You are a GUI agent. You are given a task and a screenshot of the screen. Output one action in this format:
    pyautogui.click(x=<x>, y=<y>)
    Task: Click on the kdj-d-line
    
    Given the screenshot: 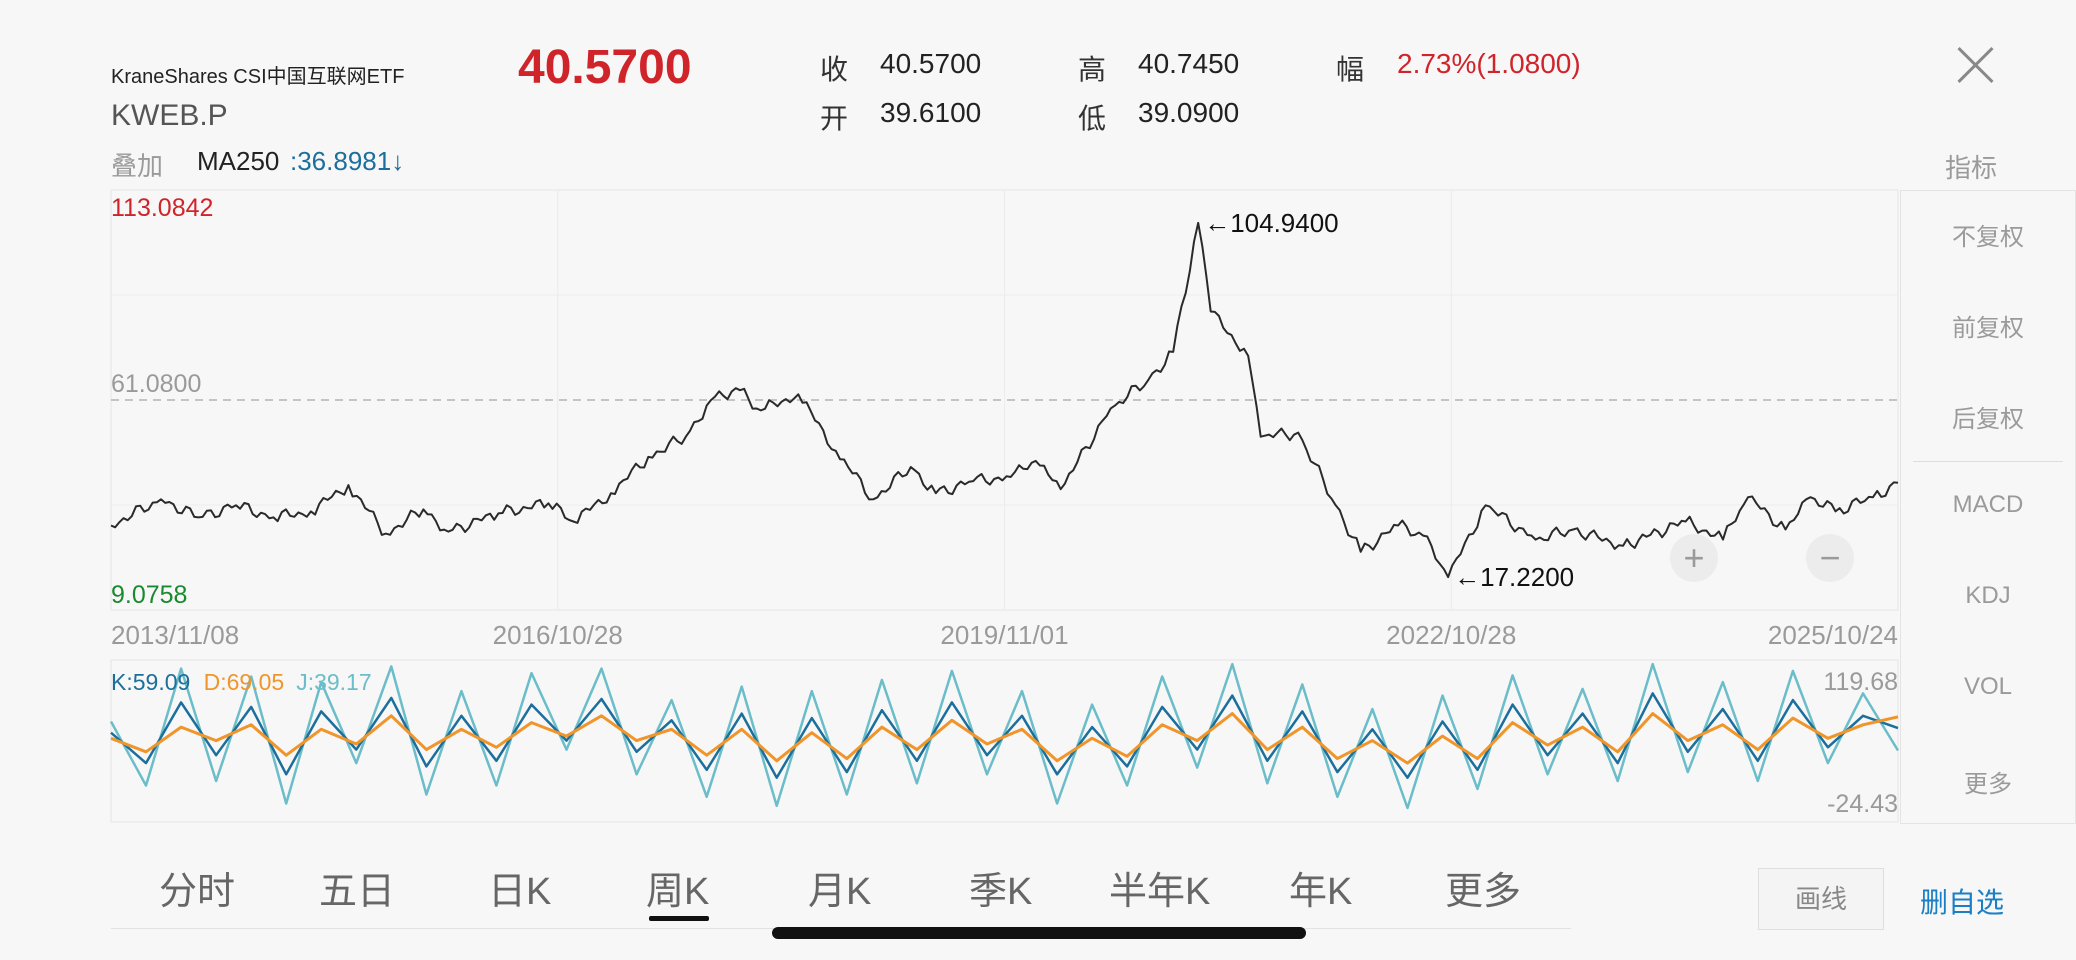 What is the action you would take?
    pyautogui.click(x=1004, y=738)
    